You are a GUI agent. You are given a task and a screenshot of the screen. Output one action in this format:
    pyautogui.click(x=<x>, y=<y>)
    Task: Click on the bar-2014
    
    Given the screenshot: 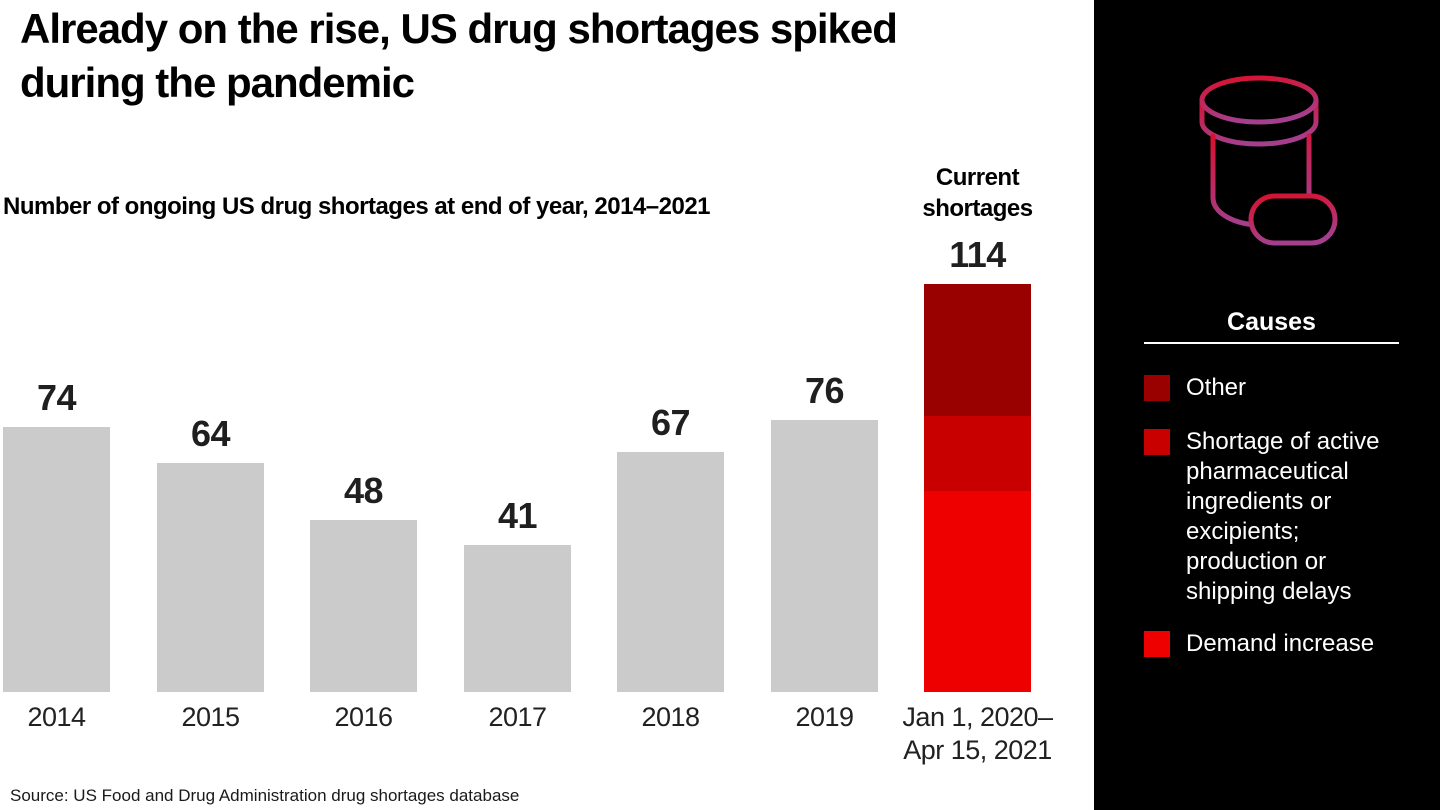 What is the action you would take?
    pyautogui.click(x=56, y=559)
    